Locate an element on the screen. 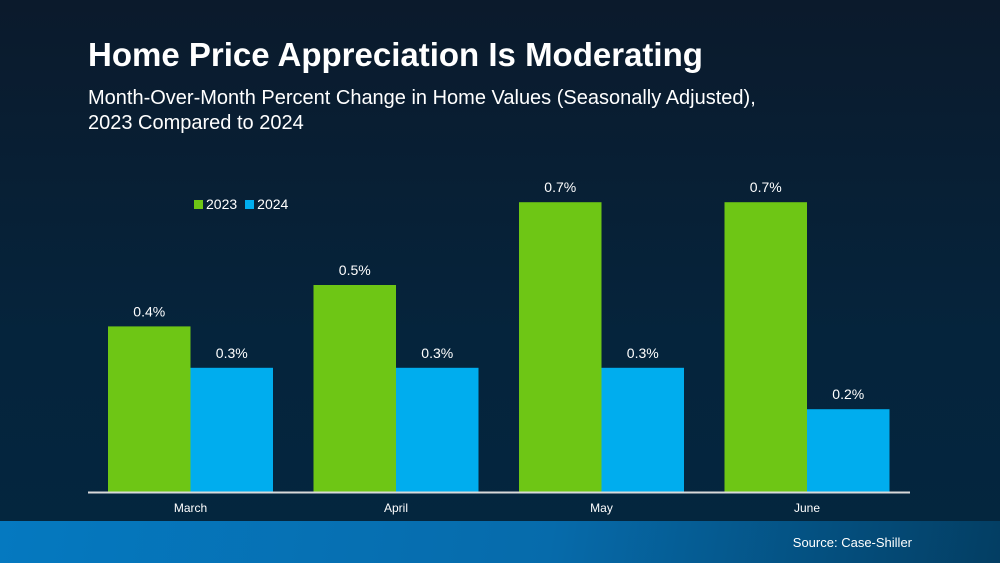 The height and width of the screenshot is (563, 1000). x-tick-label: May is located at coordinates (601, 508).